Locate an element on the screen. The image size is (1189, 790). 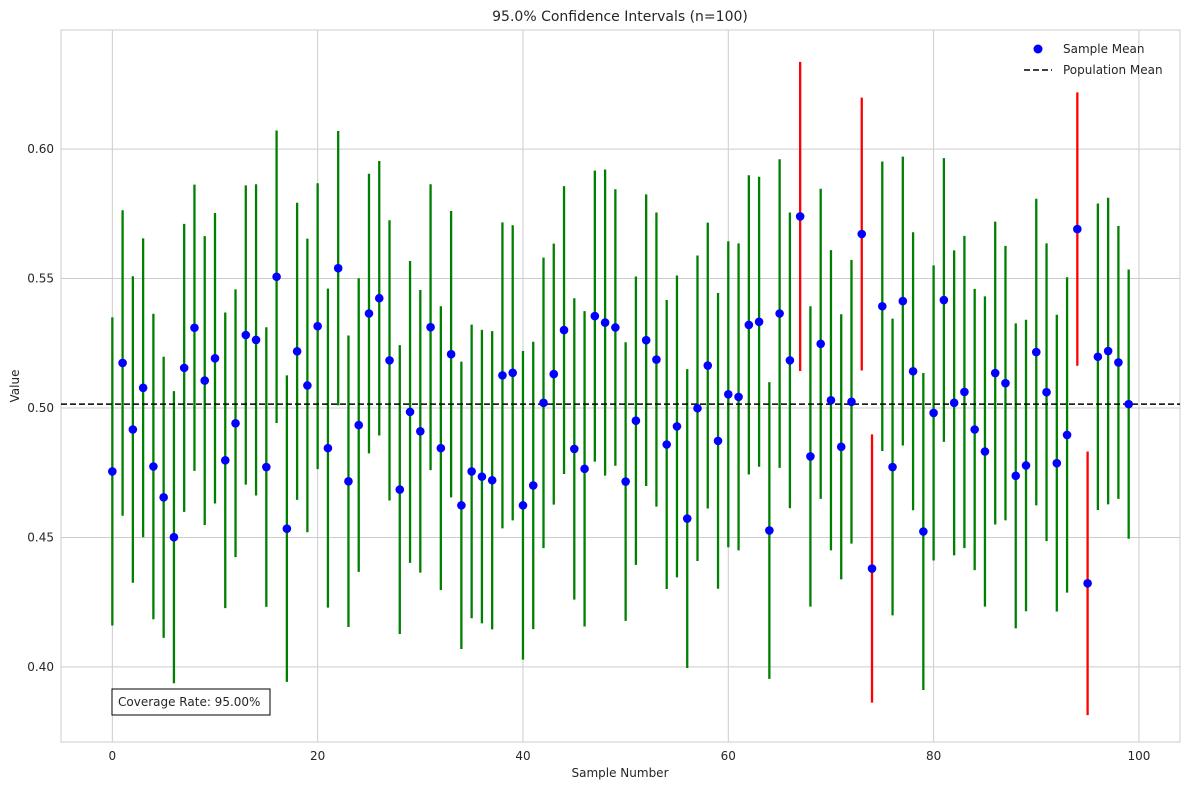
y-axis-label: Value is located at coordinates (15, 386).